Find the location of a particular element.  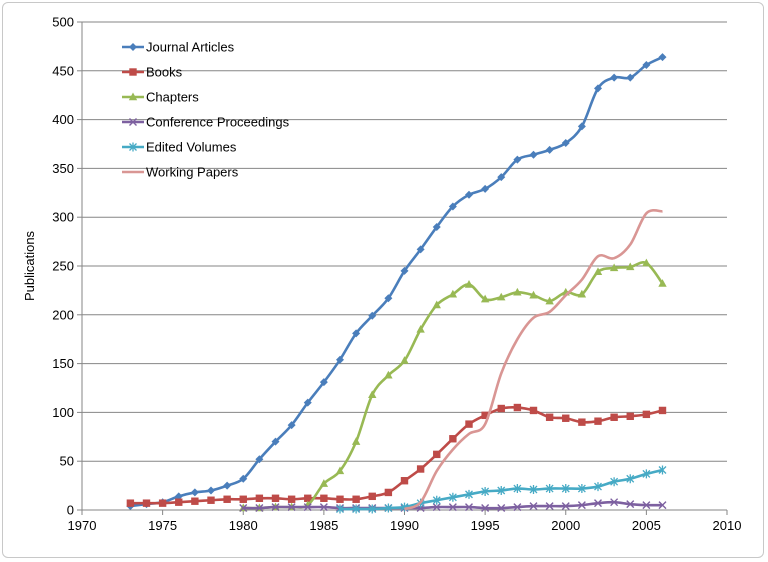

legend-item-chapters: Chapters is located at coordinates (160, 97).